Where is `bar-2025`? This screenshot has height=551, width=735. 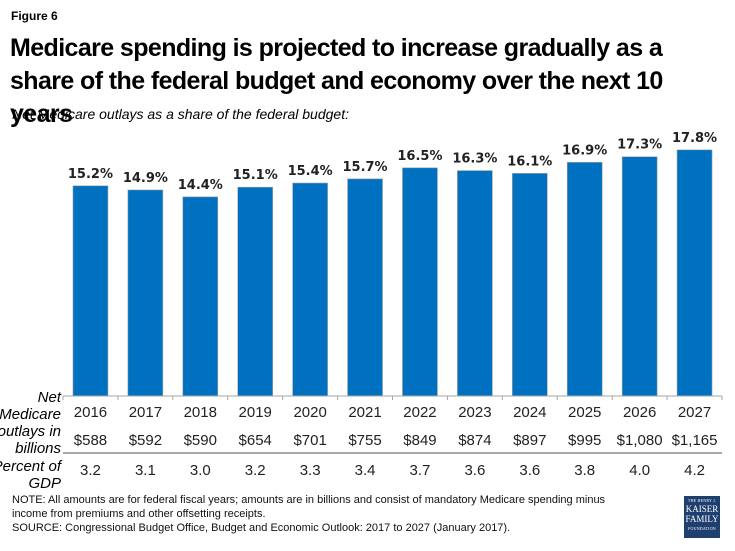 bar-2025 is located at coordinates (584, 279).